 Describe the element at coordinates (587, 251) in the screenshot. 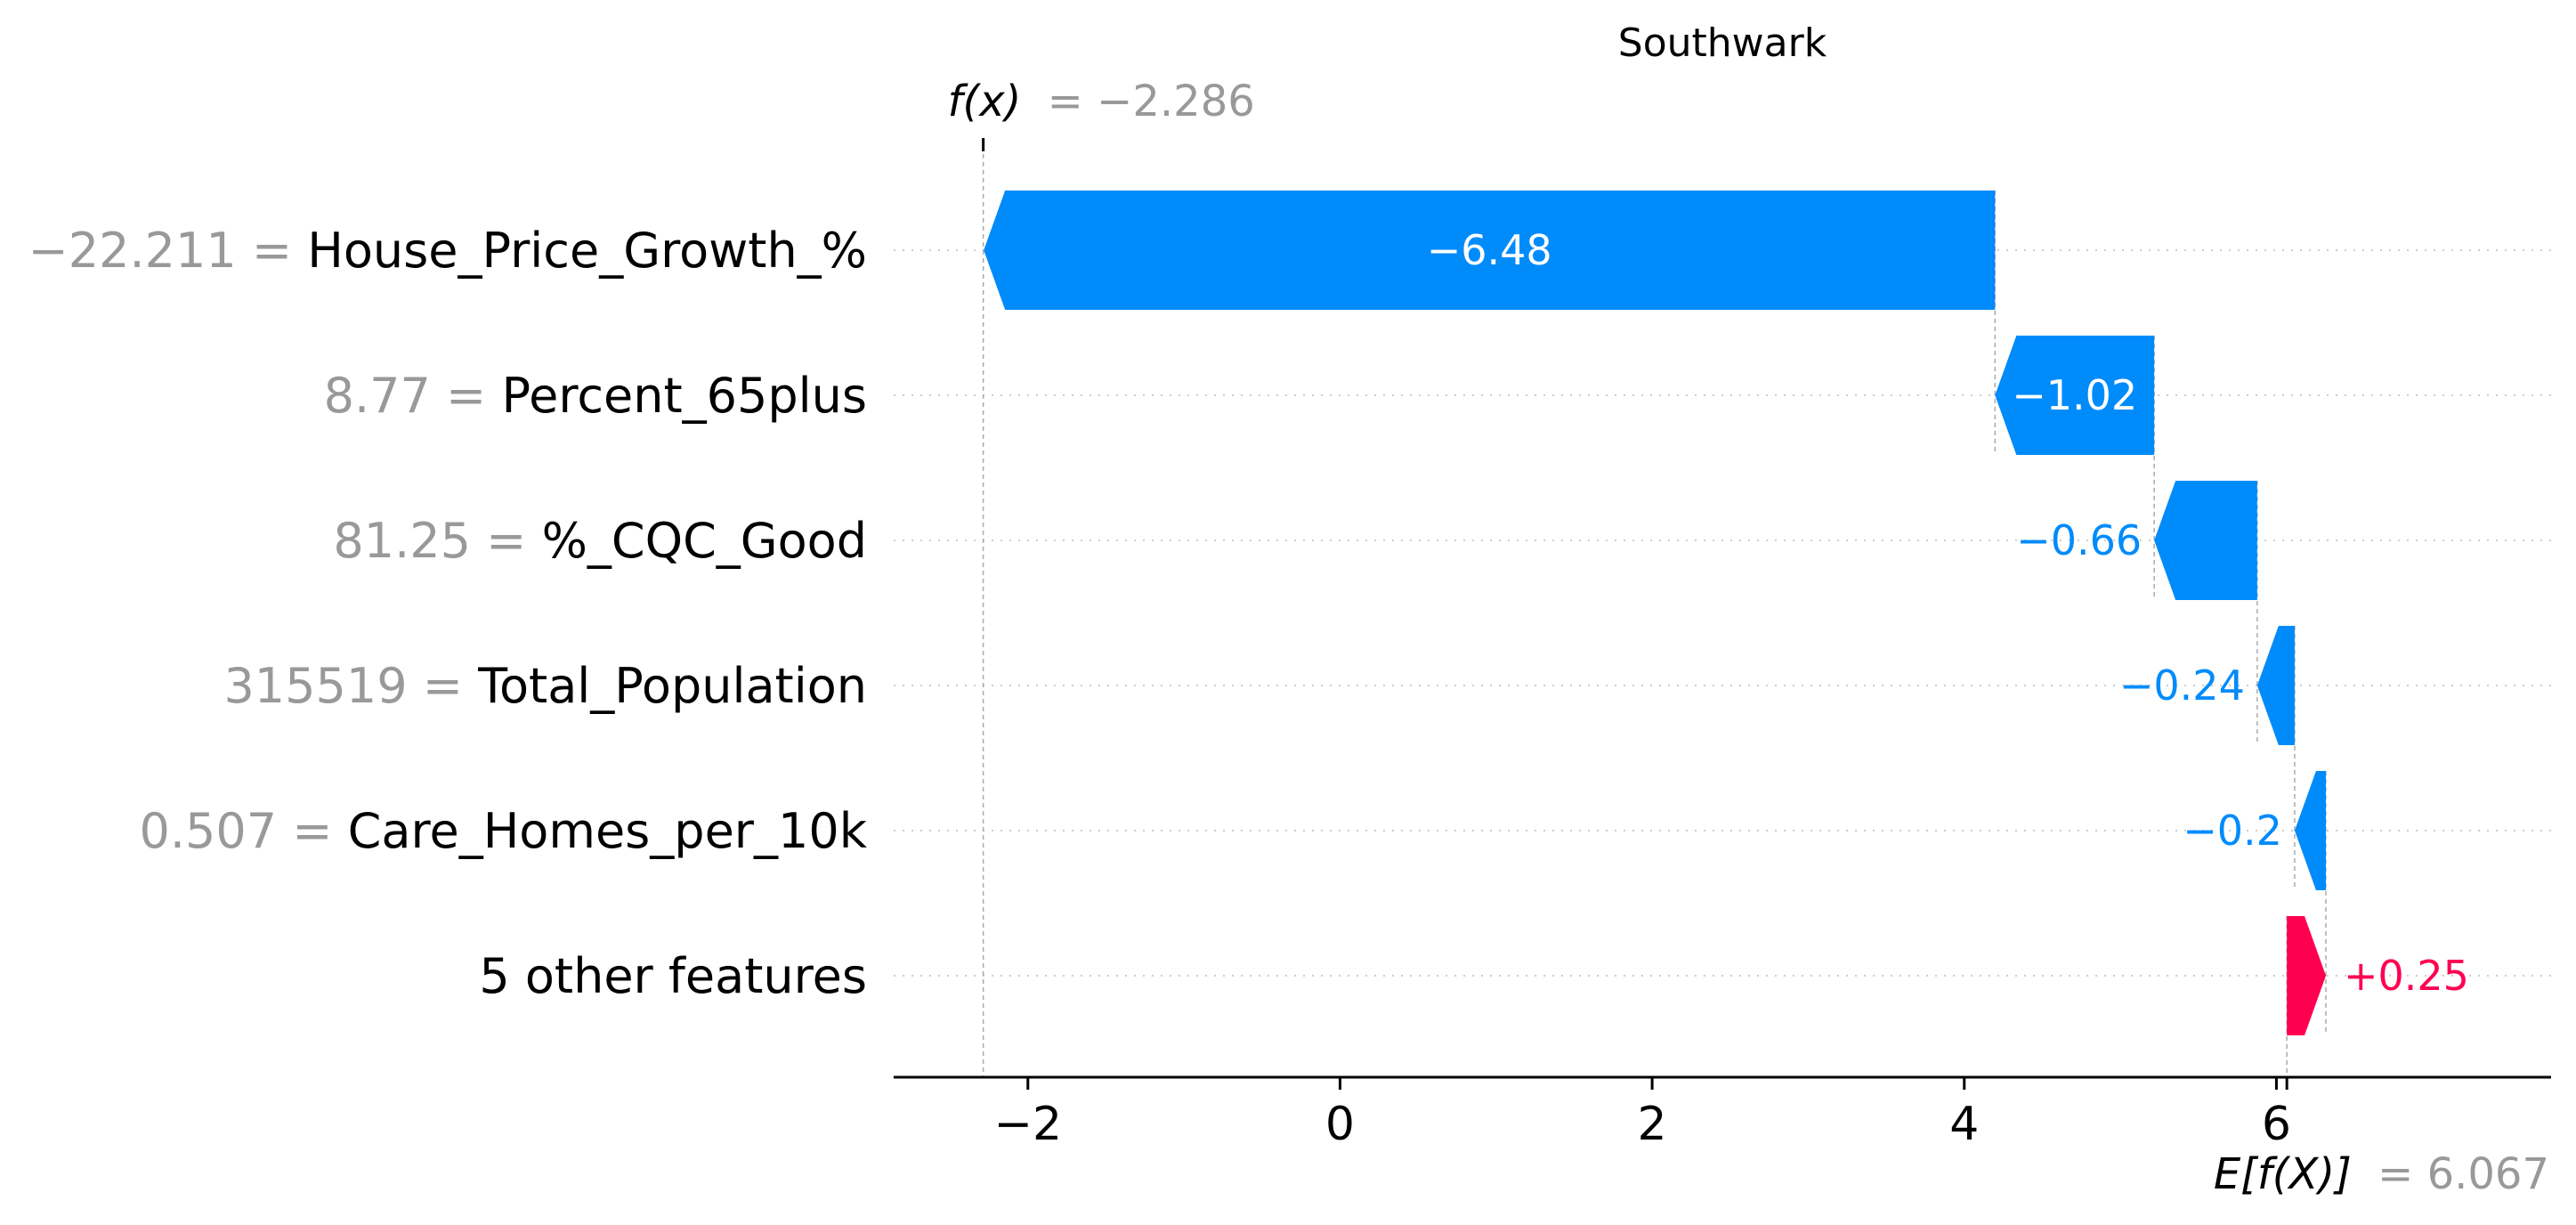

I see `feature-name: House_Price_Growth_%` at that location.